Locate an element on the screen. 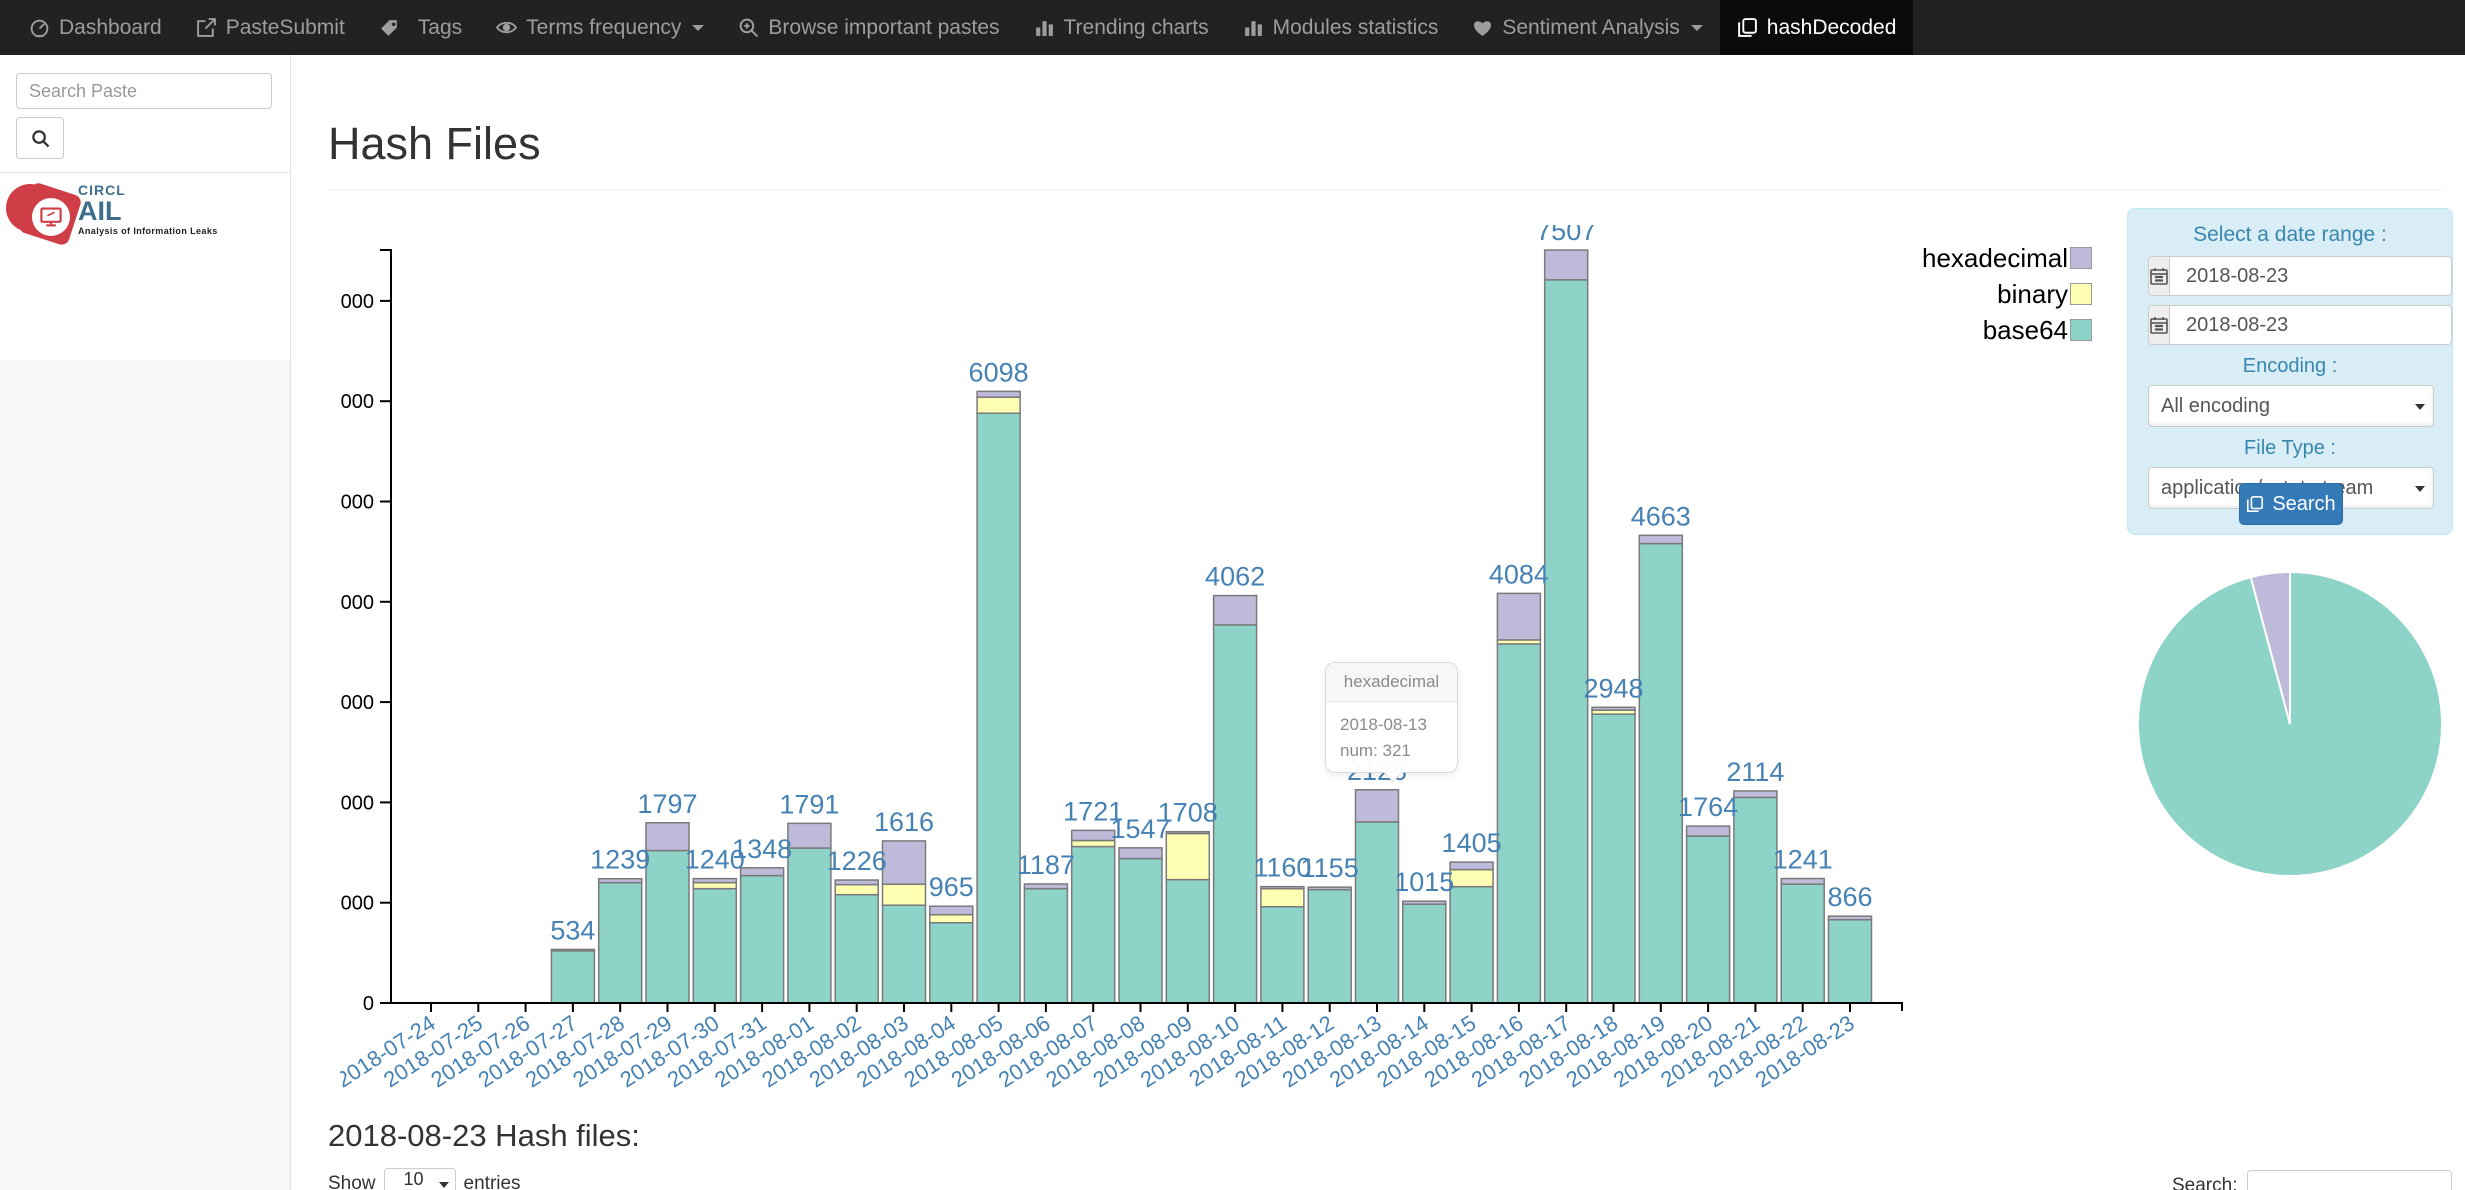 This screenshot has height=1190, width=2465. nav-item-hashdecoded: hashDecoded is located at coordinates (1816, 27).